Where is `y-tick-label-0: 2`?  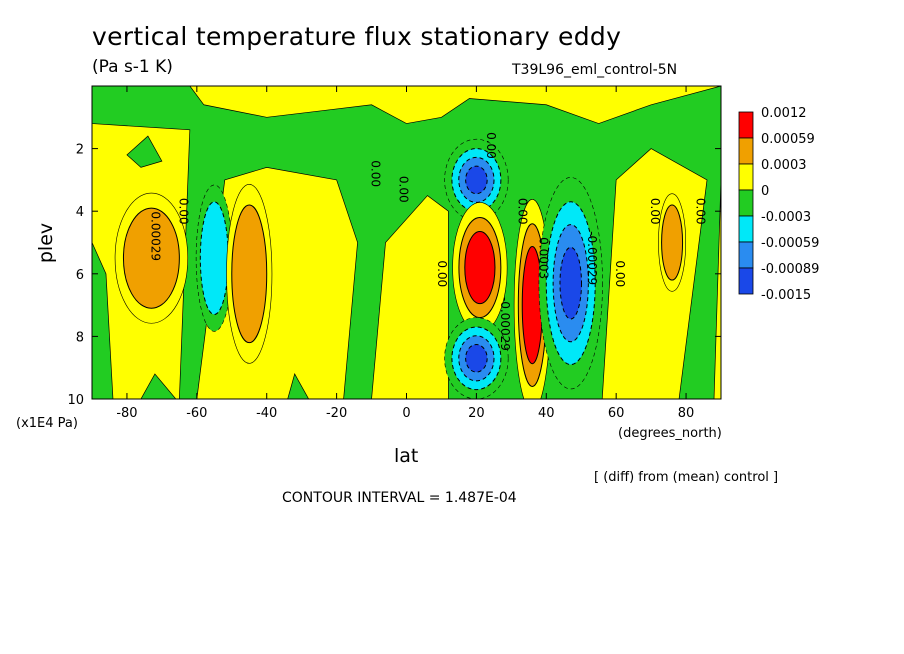 y-tick-label-0: 2 is located at coordinates (80, 150).